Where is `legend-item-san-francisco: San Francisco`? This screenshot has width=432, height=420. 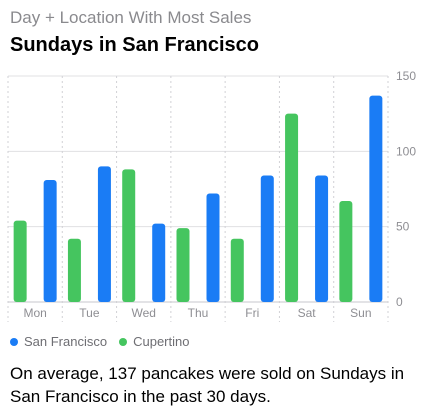 legend-item-san-francisco: San Francisco is located at coordinates (58, 341).